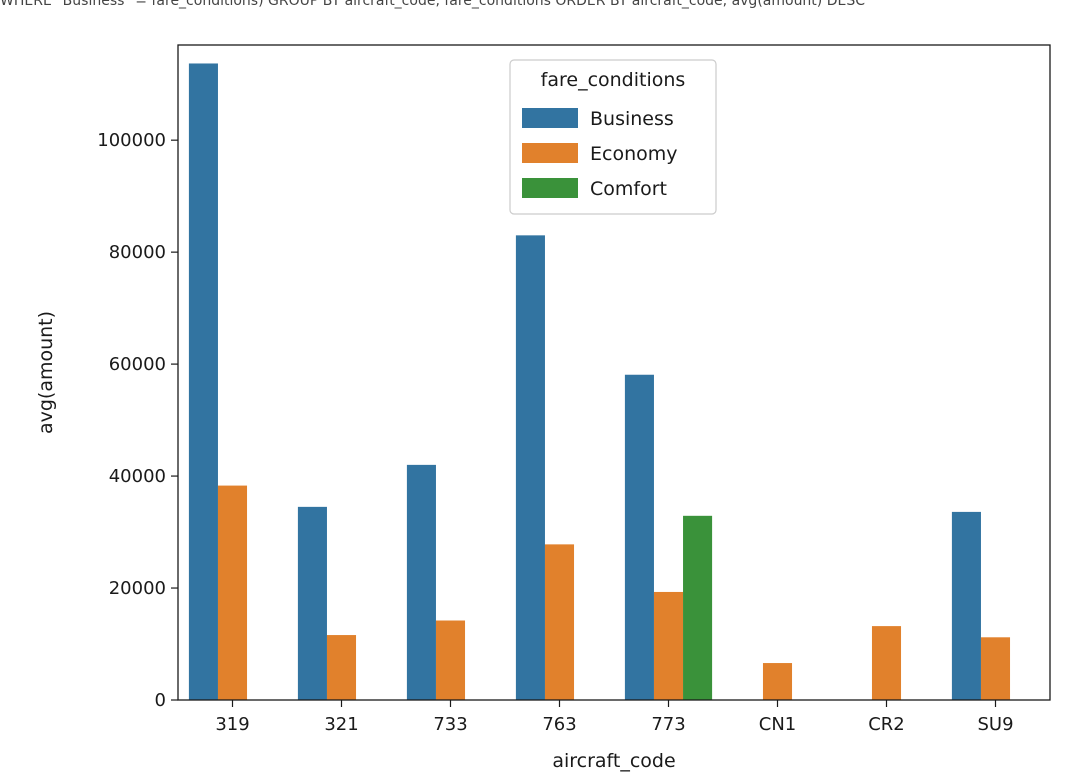  What do you see at coordinates (995, 724) in the screenshot?
I see `x-tick-label: SU9` at bounding box center [995, 724].